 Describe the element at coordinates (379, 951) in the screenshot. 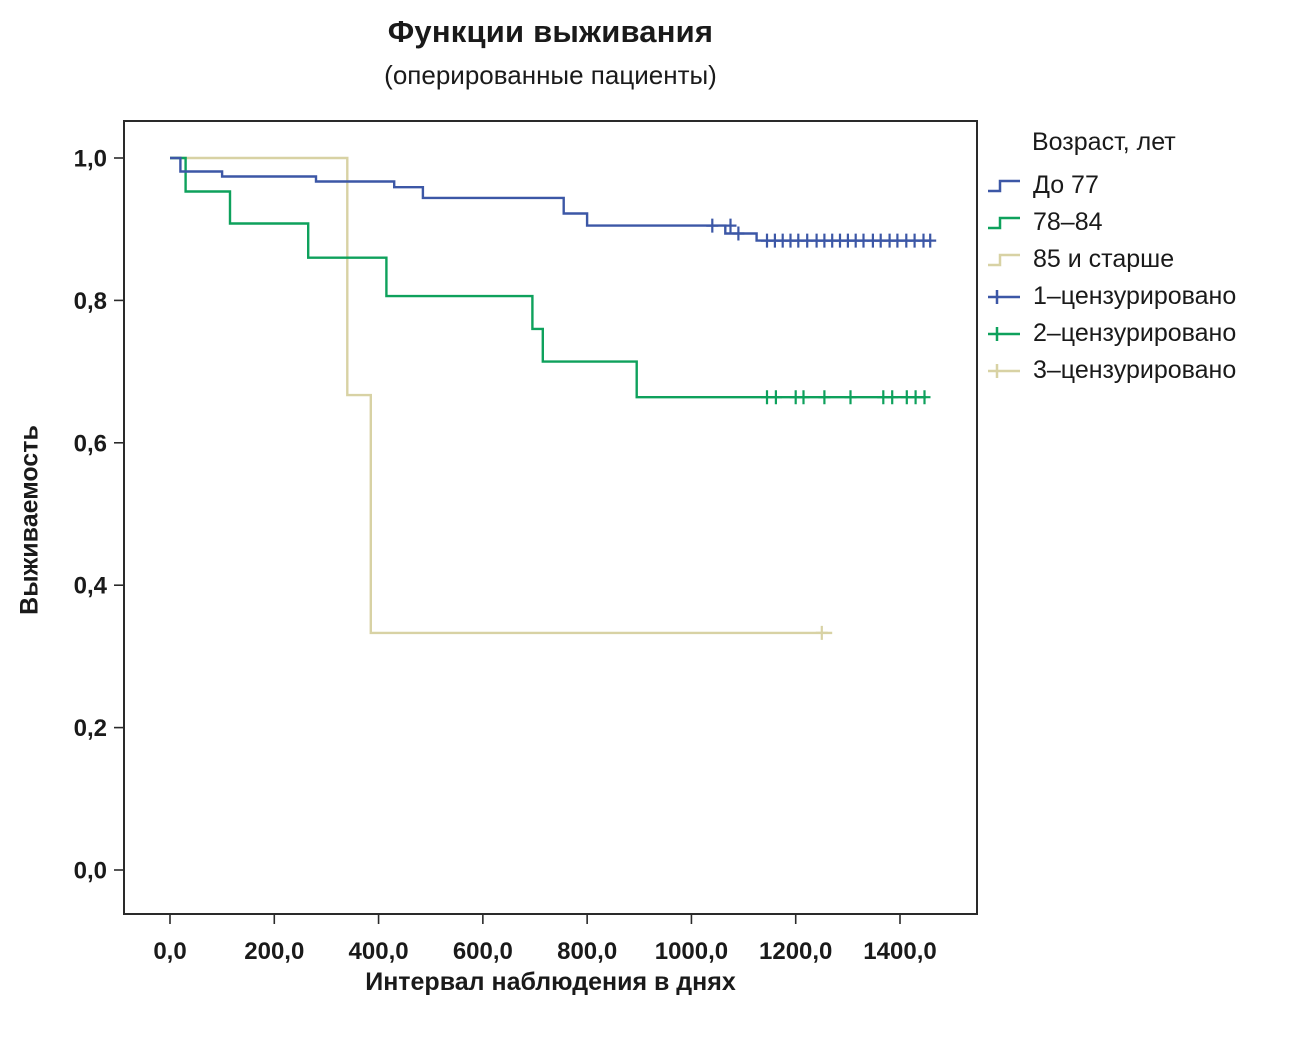

I see `x-tick-label: 400,0` at that location.